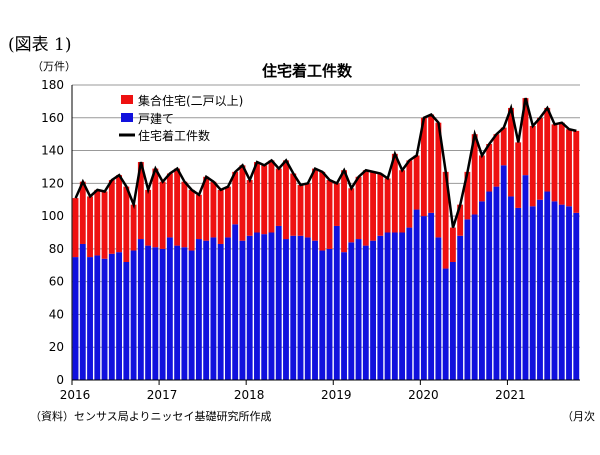 The image size is (600, 455). I want to click on frequency-note: （月次, so click(578, 416).